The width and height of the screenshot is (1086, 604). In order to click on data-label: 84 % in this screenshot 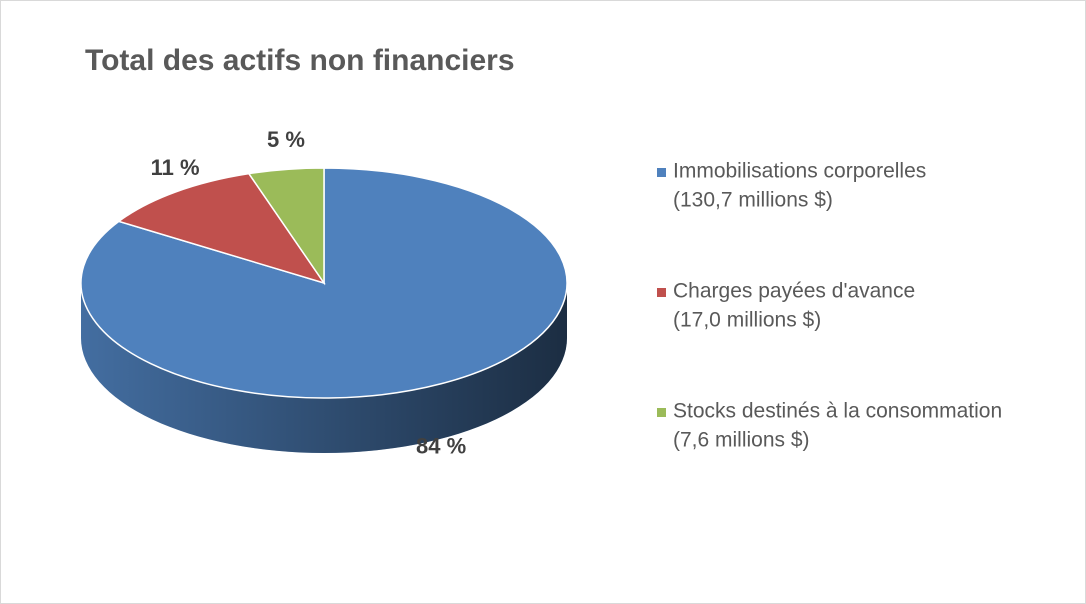, I will do `click(441, 445)`.